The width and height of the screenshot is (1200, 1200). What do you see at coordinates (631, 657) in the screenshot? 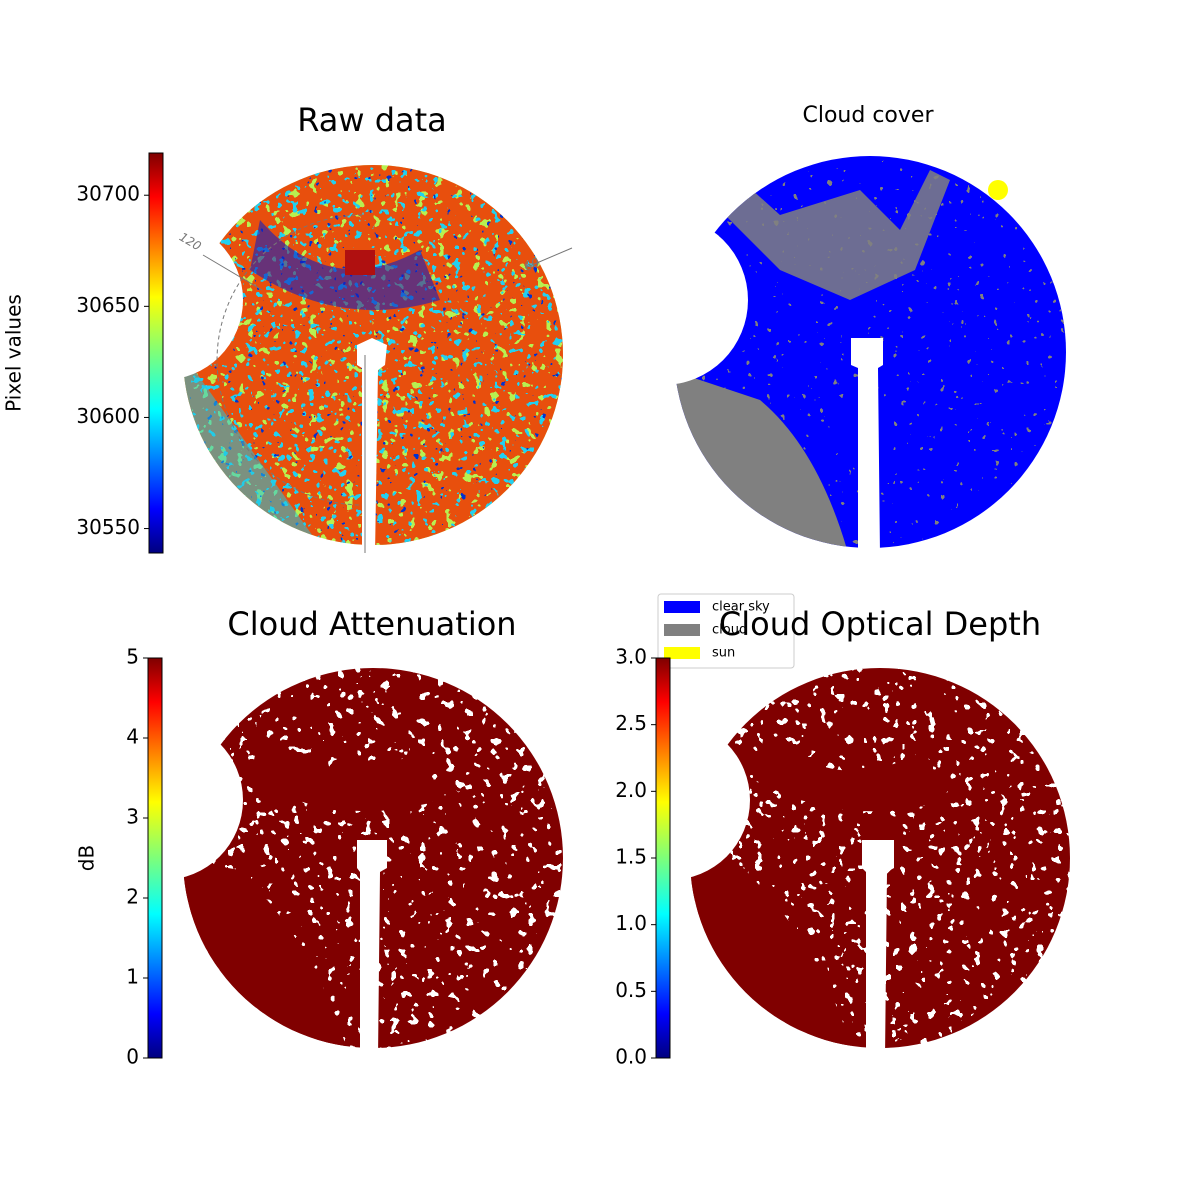
I see `colorbar-tick-label: 3.0` at bounding box center [631, 657].